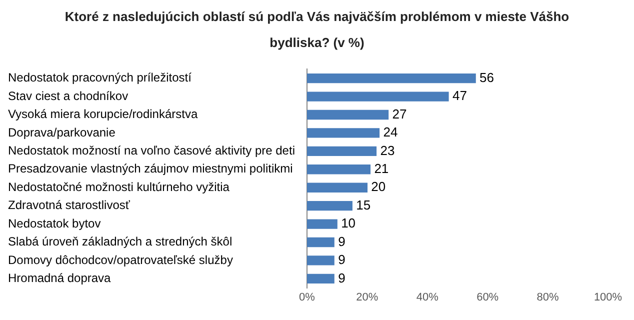 Image resolution: width=634 pixels, height=320 pixels. What do you see at coordinates (150, 169) in the screenshot?
I see `y-tick-label: Presadzovanie vlastných záujmov miestnymi politikmi` at bounding box center [150, 169].